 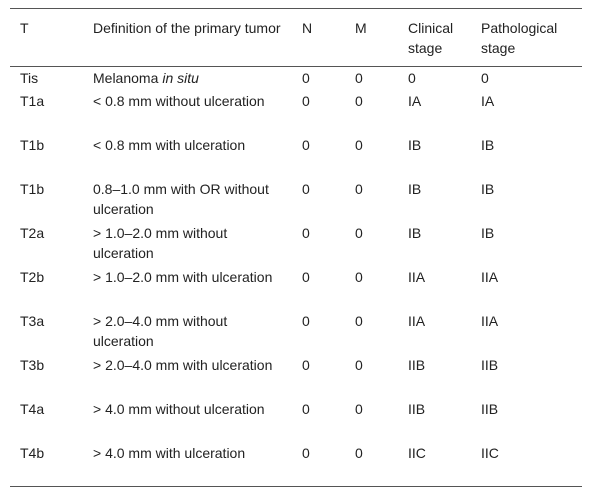 I want to click on table-cell: T2a, so click(x=32, y=233).